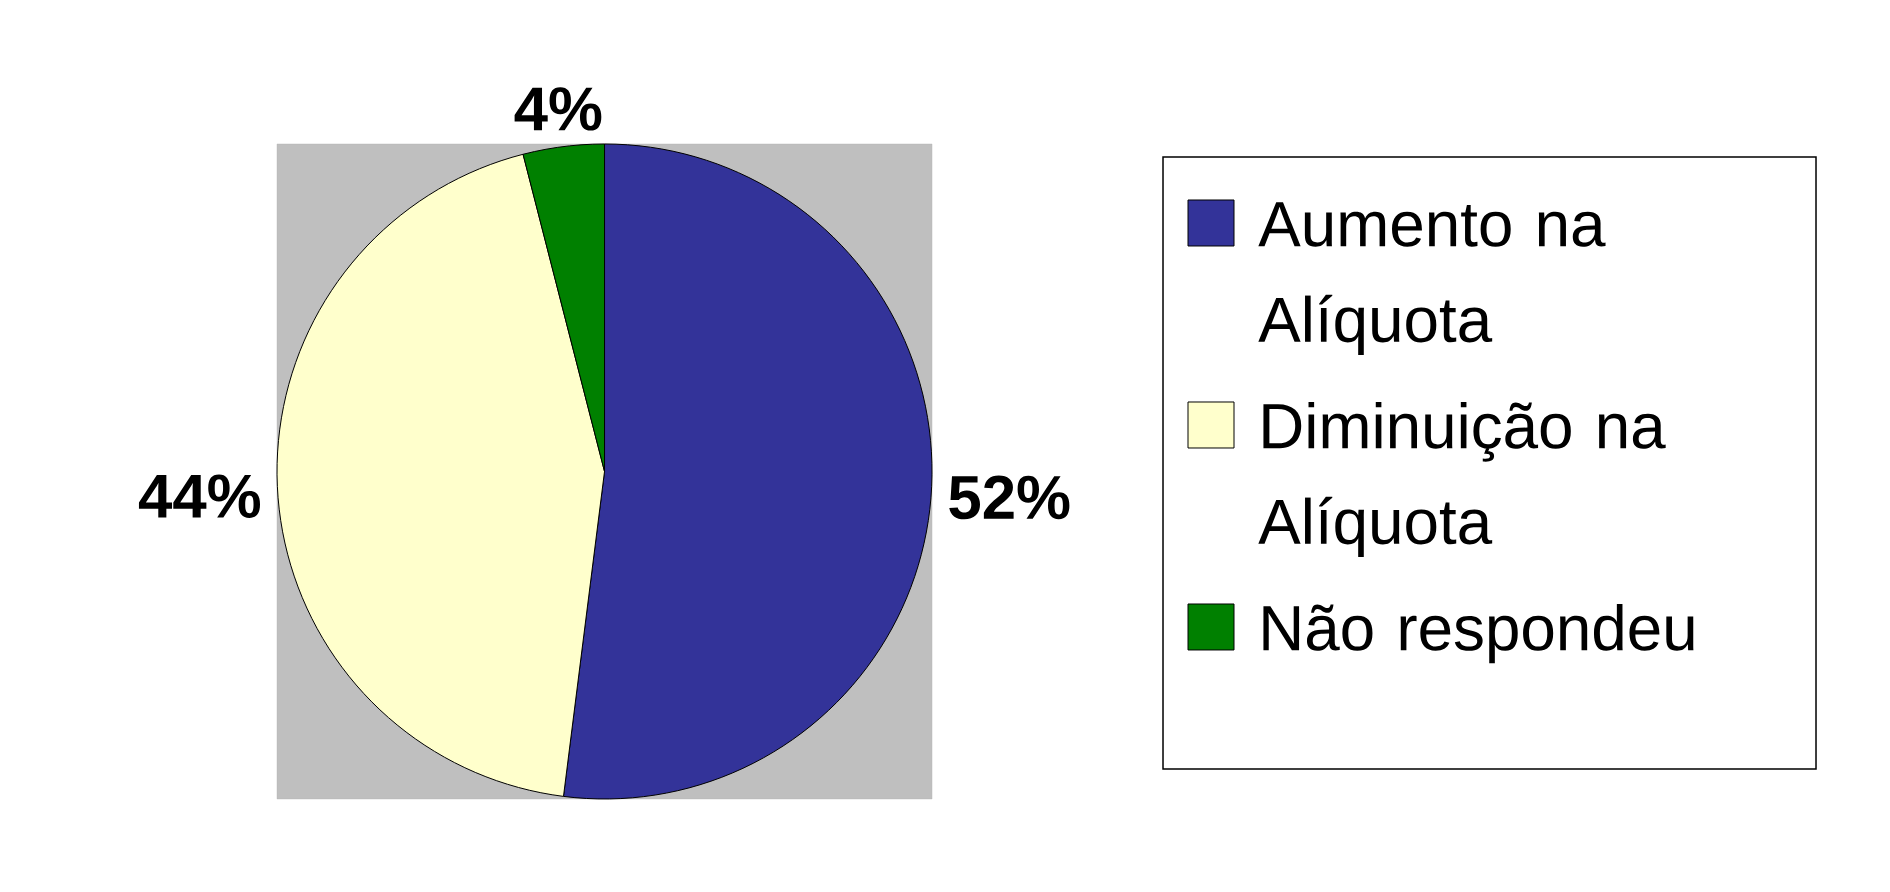 This screenshot has width=1890, height=892. I want to click on legend-label: Aumento na Alíquota, so click(1432, 279).